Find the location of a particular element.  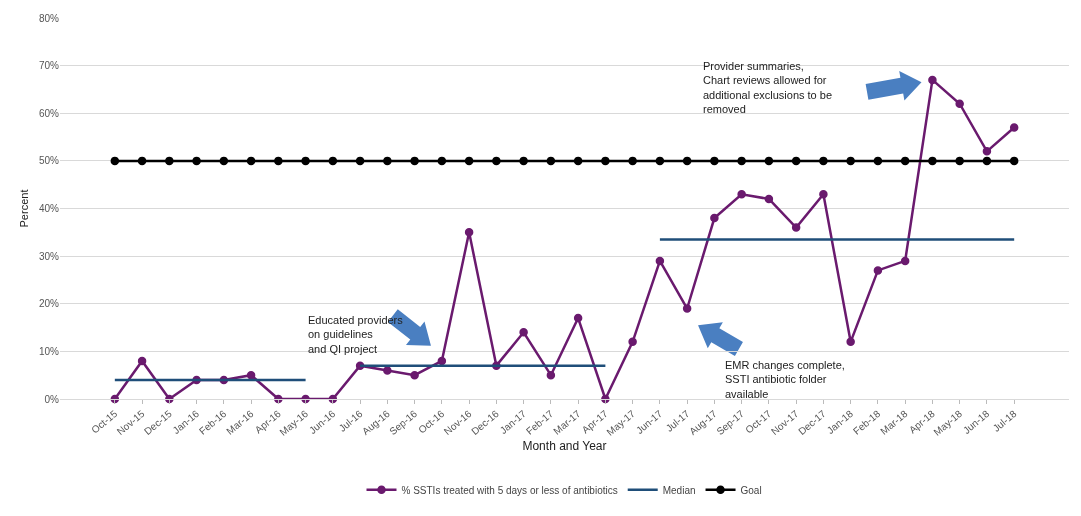

y-tick-label: 40% is located at coordinates (49, 208).